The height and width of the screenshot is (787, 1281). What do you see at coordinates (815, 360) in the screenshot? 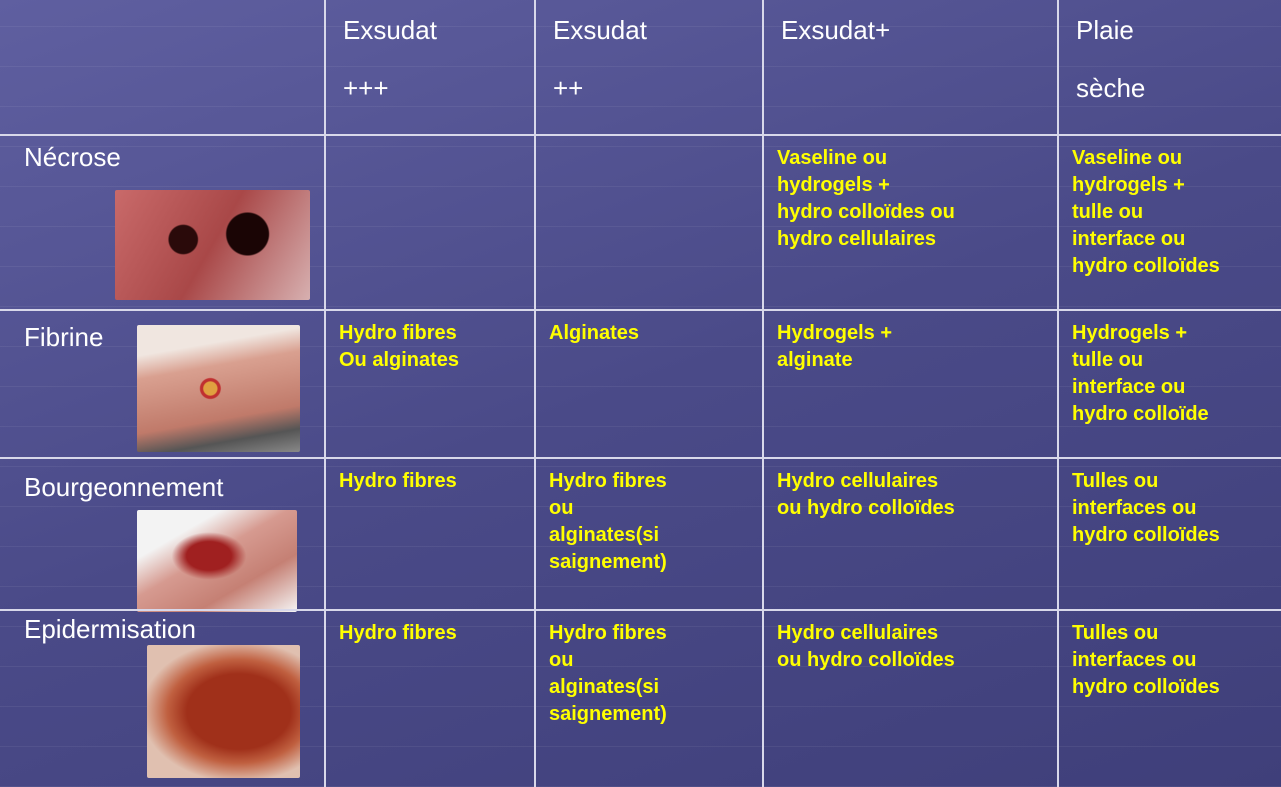
I see `cell-text: alginate` at bounding box center [815, 360].